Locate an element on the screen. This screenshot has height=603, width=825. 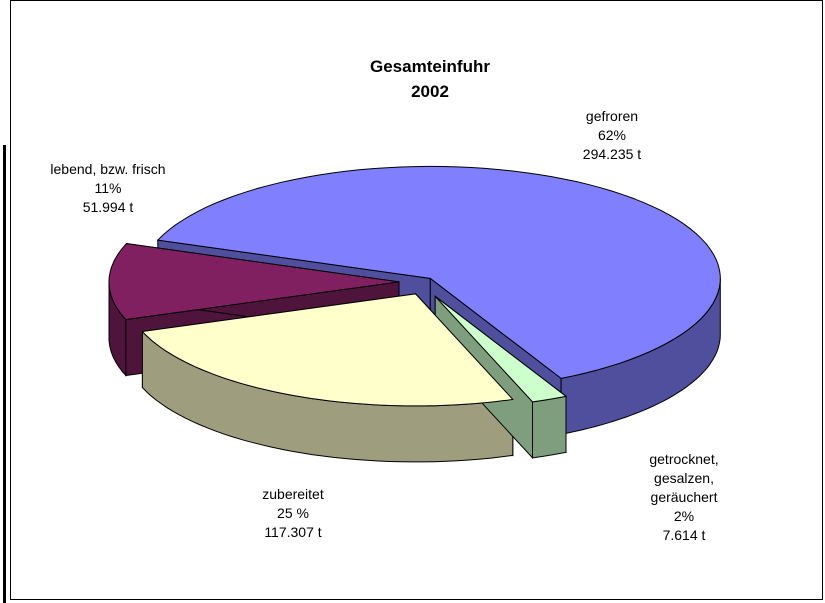
slice-percent: 2% is located at coordinates (684, 516).